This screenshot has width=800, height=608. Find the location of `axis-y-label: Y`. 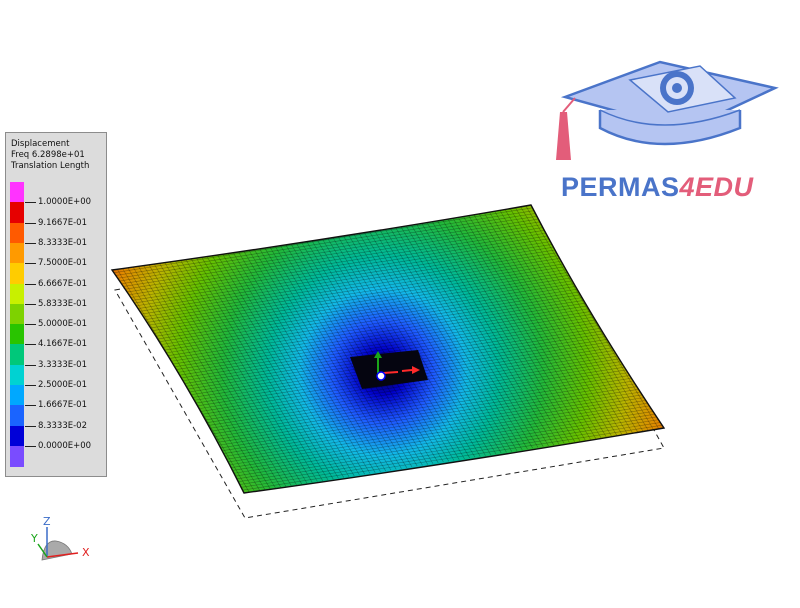

axis-y-label: Y is located at coordinates (34, 538).